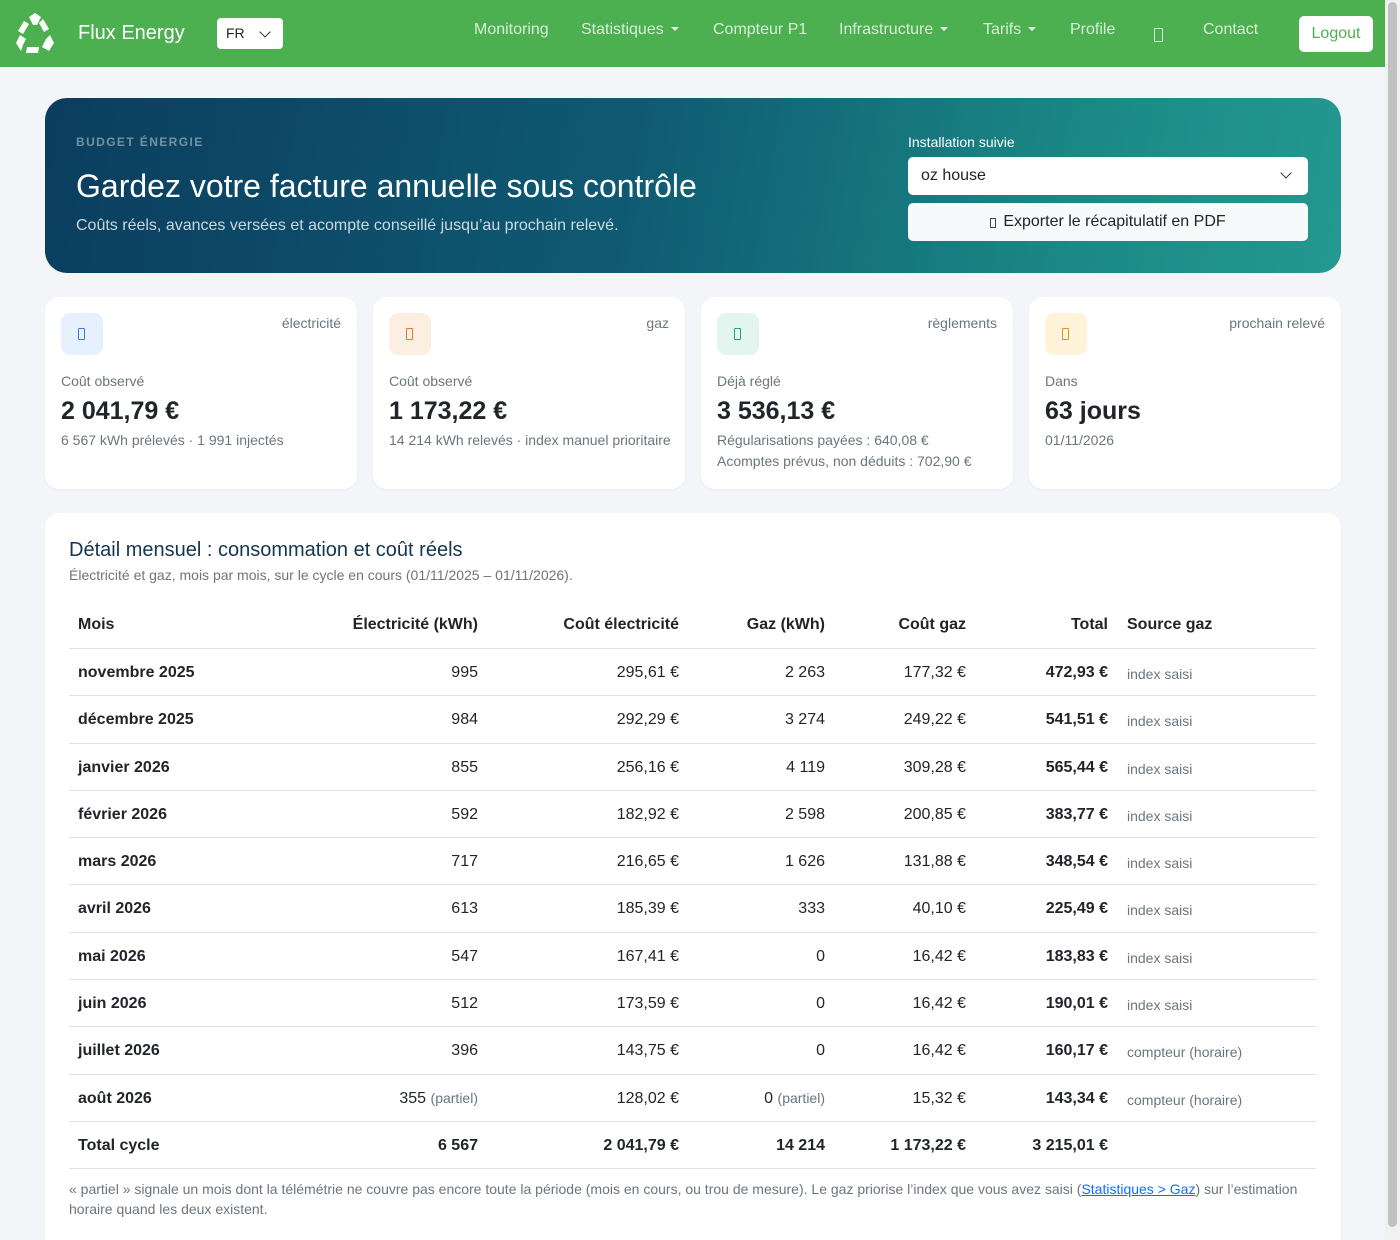 Image resolution: width=1400 pixels, height=1240 pixels. I want to click on total-cell-value: 472,93 €, so click(1076, 672).